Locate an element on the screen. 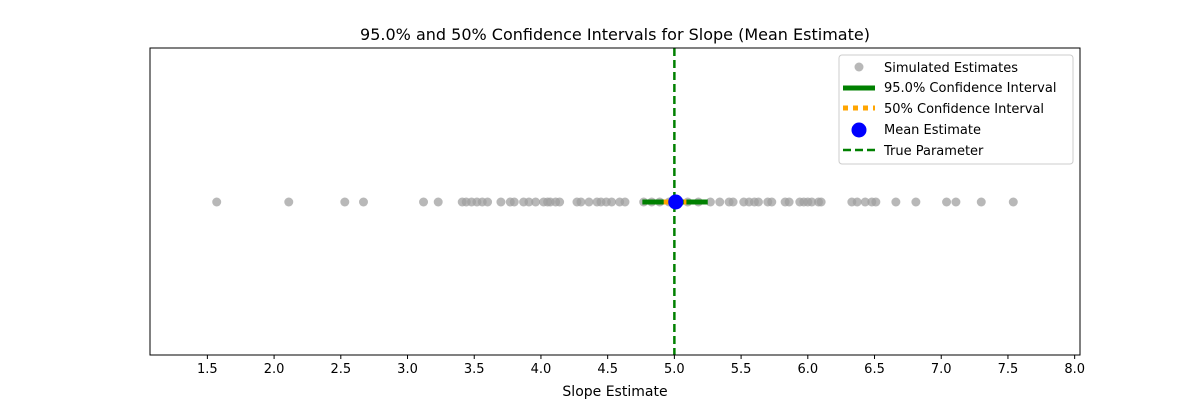 The image size is (1200, 400). x-axis-label: Slope Estimate is located at coordinates (614, 392).